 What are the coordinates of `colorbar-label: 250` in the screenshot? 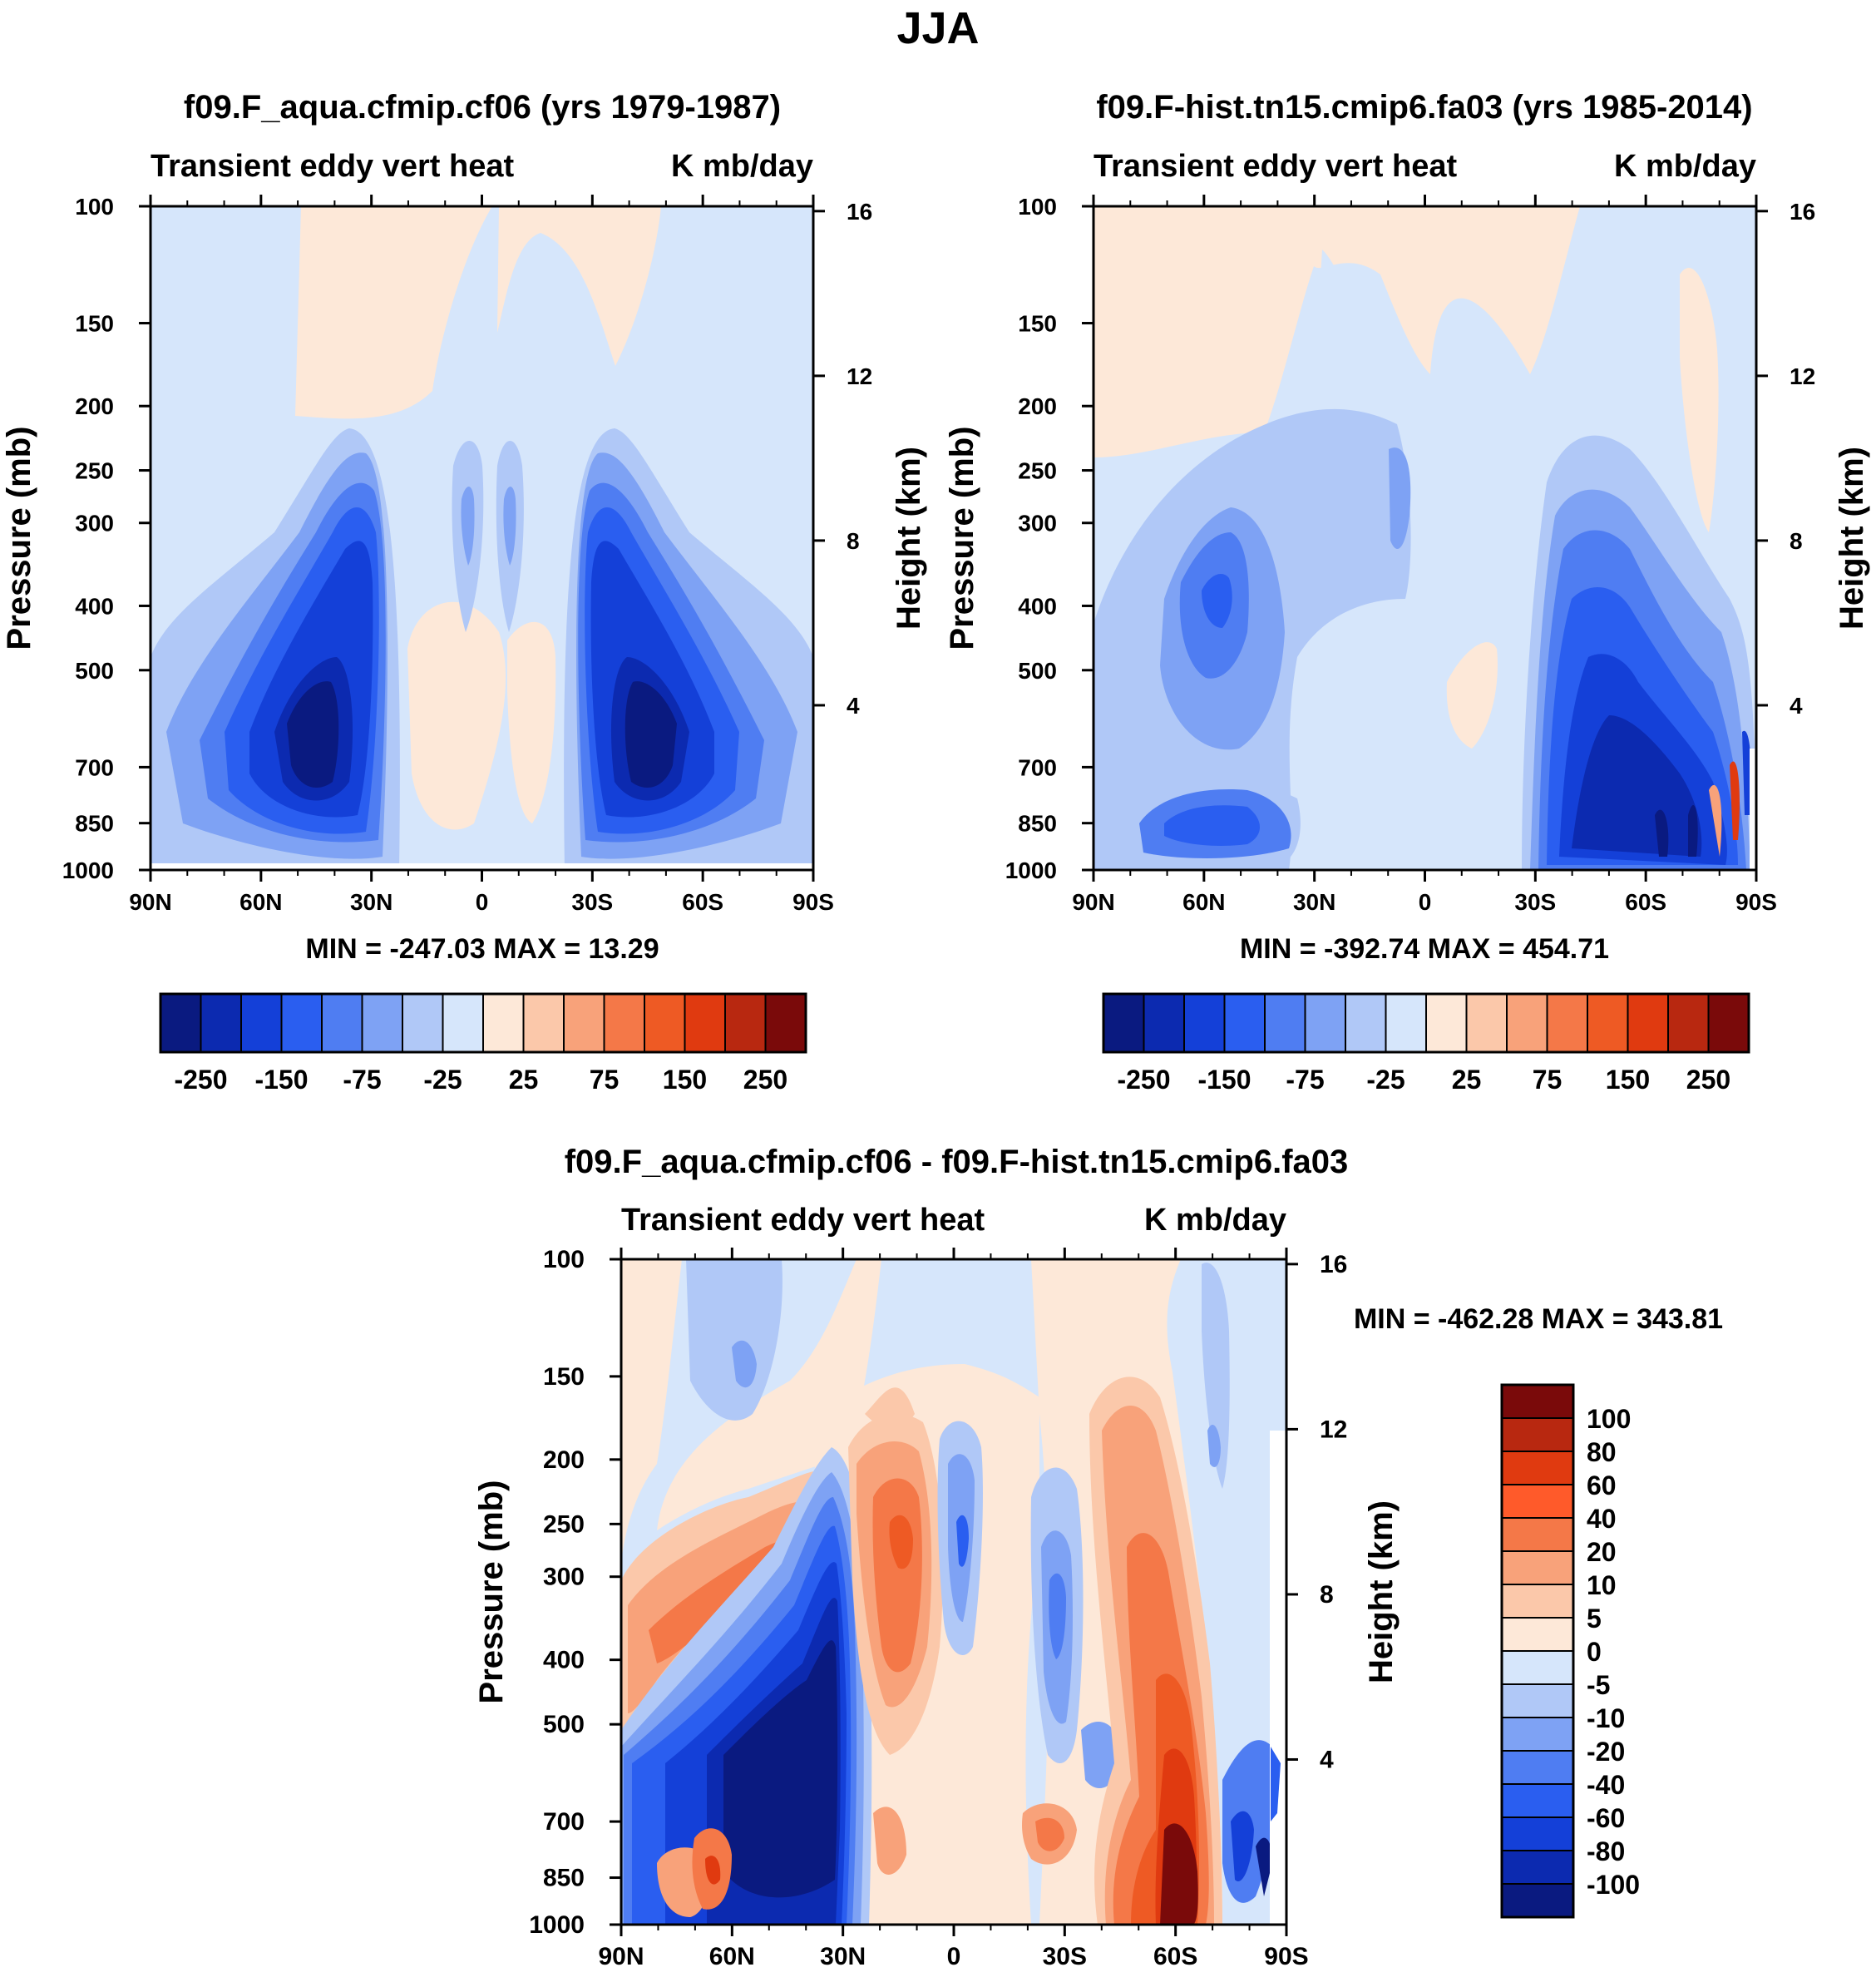 It's located at (765, 1080).